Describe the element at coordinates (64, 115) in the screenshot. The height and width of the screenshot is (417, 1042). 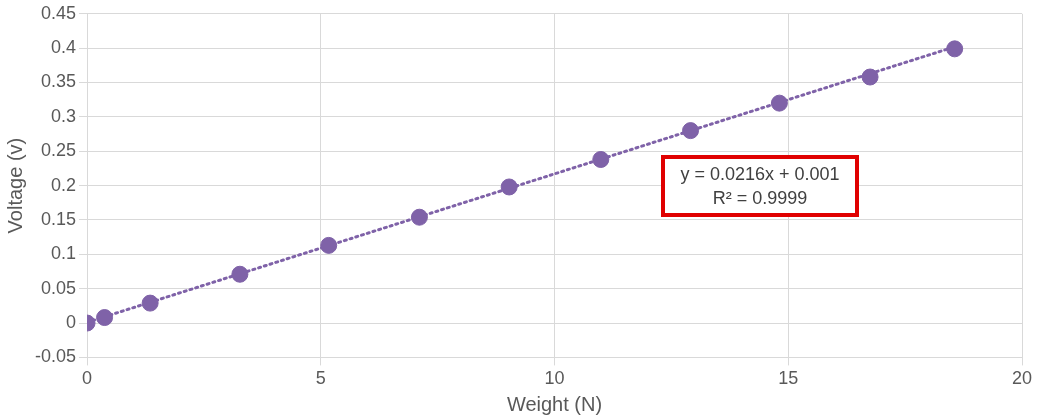
I see `y-tick-label: 0.3` at that location.